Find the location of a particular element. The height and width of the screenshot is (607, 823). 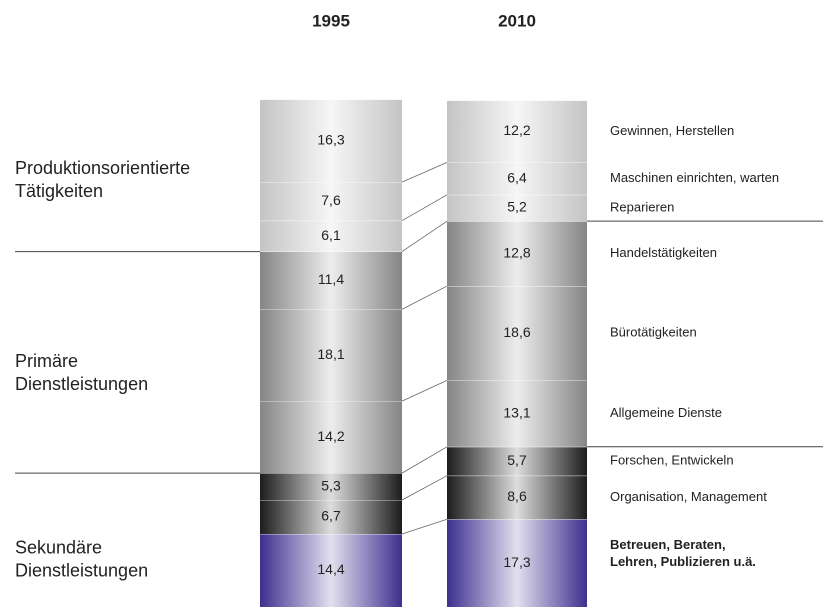

value-label: 12,2 is located at coordinates (516, 130).